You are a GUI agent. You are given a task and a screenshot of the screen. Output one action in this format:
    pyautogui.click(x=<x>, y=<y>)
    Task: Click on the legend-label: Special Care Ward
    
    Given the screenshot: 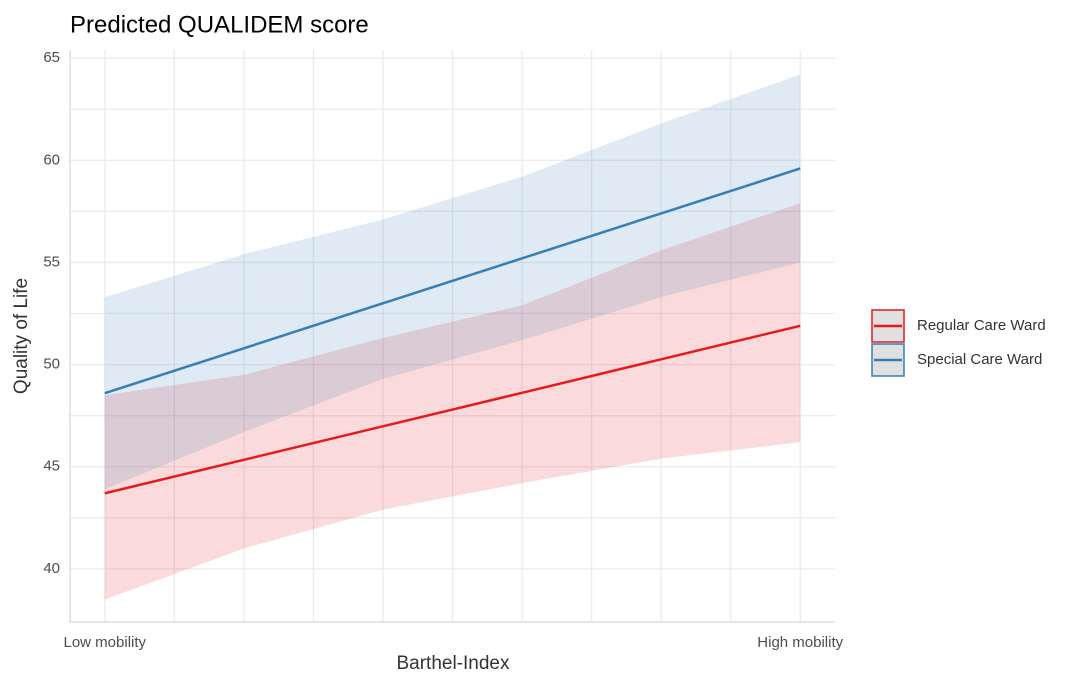 What is the action you would take?
    pyautogui.click(x=979, y=359)
    